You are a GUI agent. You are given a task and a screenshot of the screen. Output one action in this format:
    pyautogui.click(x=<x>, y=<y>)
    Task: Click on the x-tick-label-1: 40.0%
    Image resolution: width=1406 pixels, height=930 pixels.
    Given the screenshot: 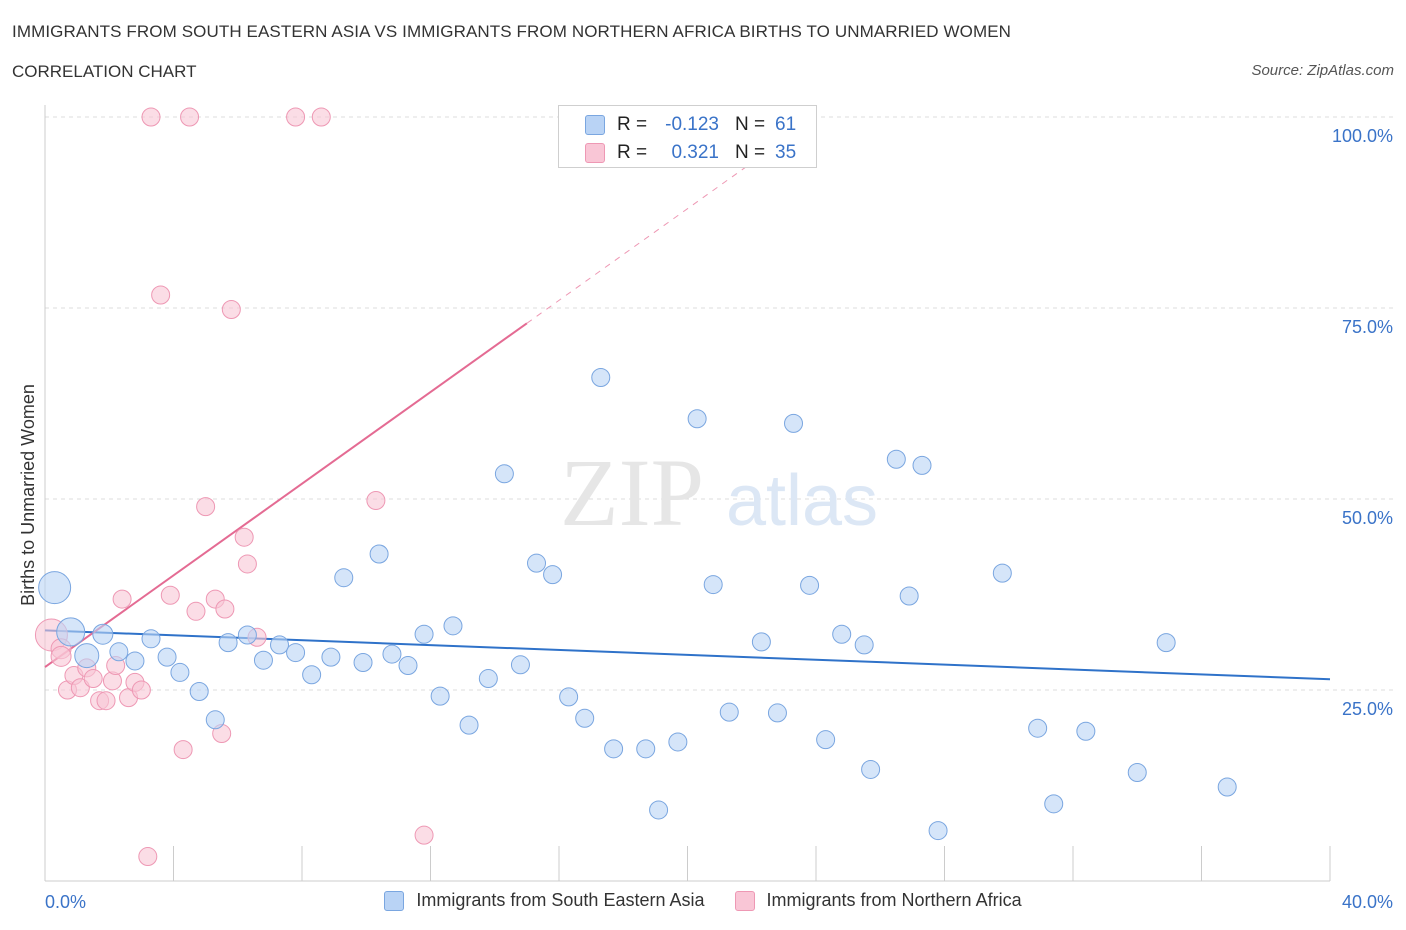 What is the action you would take?
    pyautogui.click(x=1367, y=902)
    